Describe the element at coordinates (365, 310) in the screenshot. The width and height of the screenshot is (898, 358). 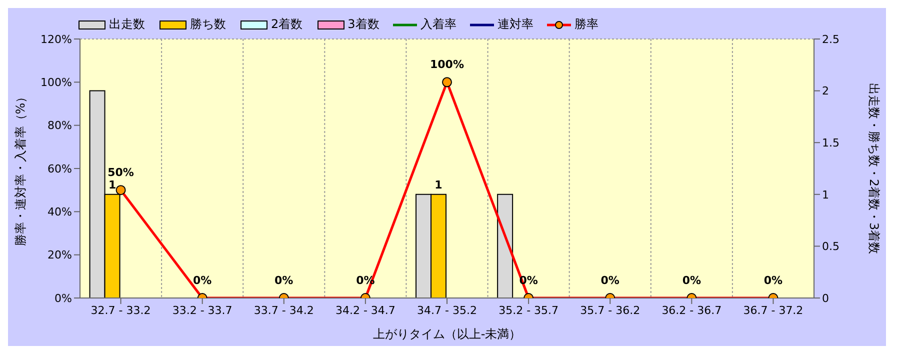
I see `x-tick-label: 34.2 - 34.7` at that location.